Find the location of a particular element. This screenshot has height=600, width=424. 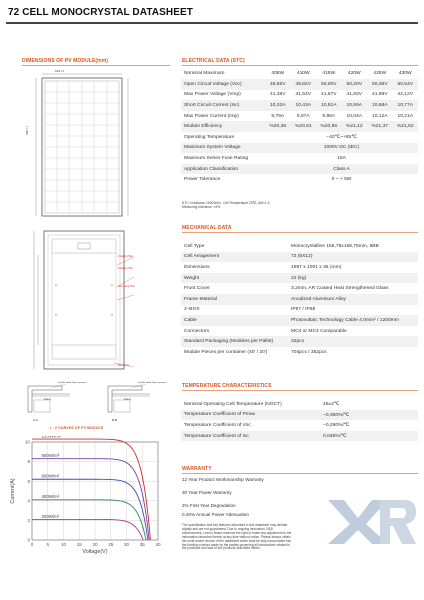

cell-value: 10,77A is located at coordinates (405, 105).